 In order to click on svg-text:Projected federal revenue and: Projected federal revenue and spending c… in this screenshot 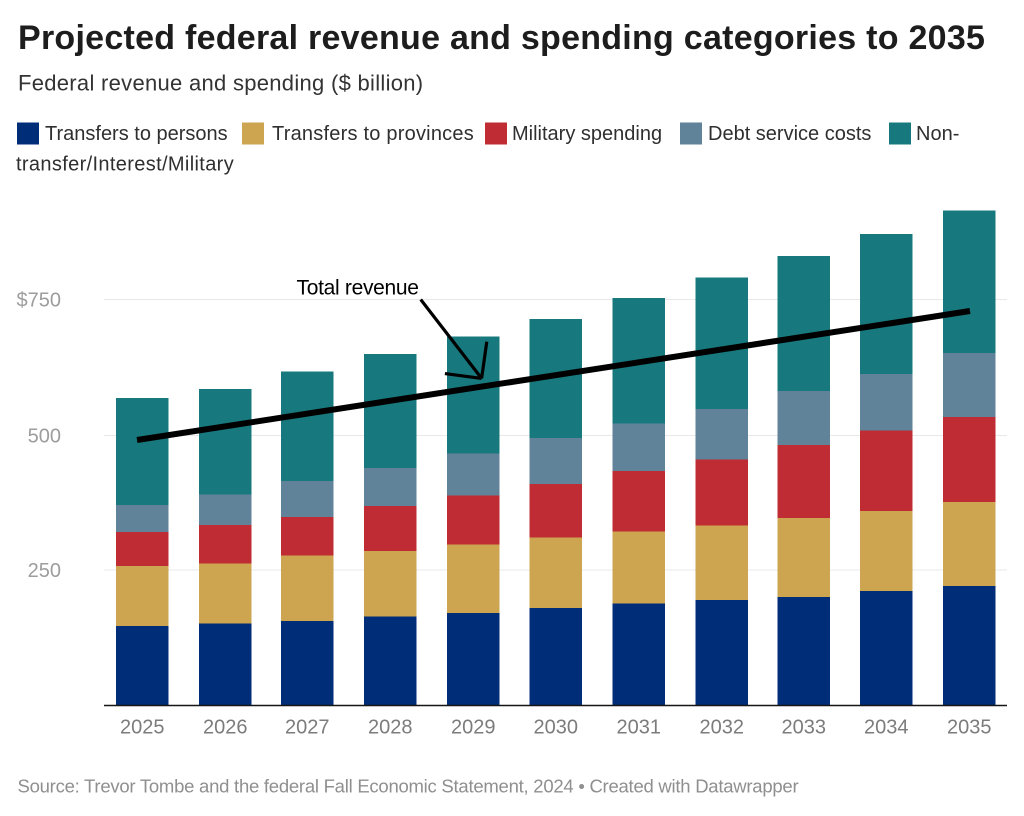, I will do `click(501, 38)`.